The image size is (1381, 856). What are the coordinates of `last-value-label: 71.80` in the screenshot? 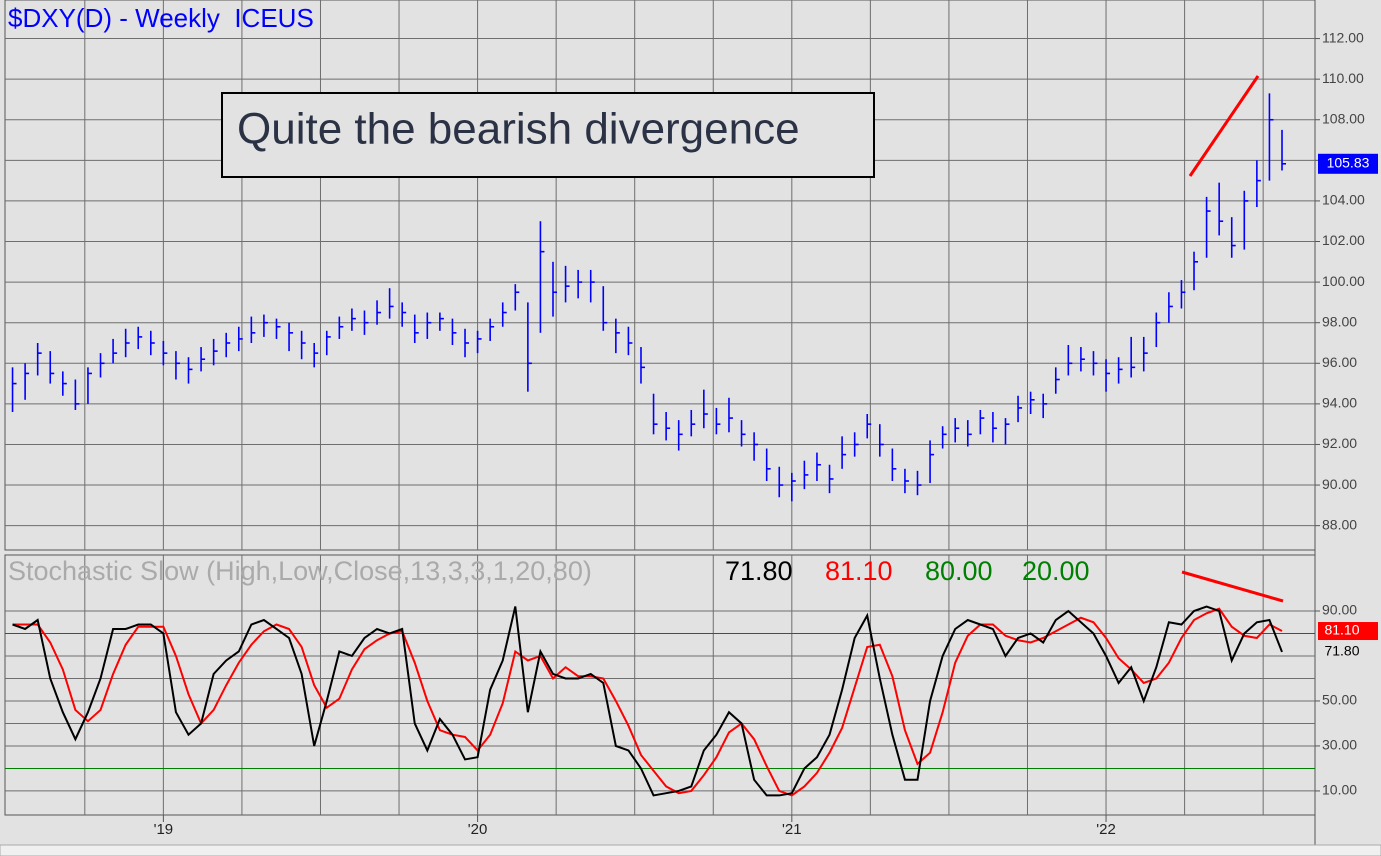 It's located at (1341, 651).